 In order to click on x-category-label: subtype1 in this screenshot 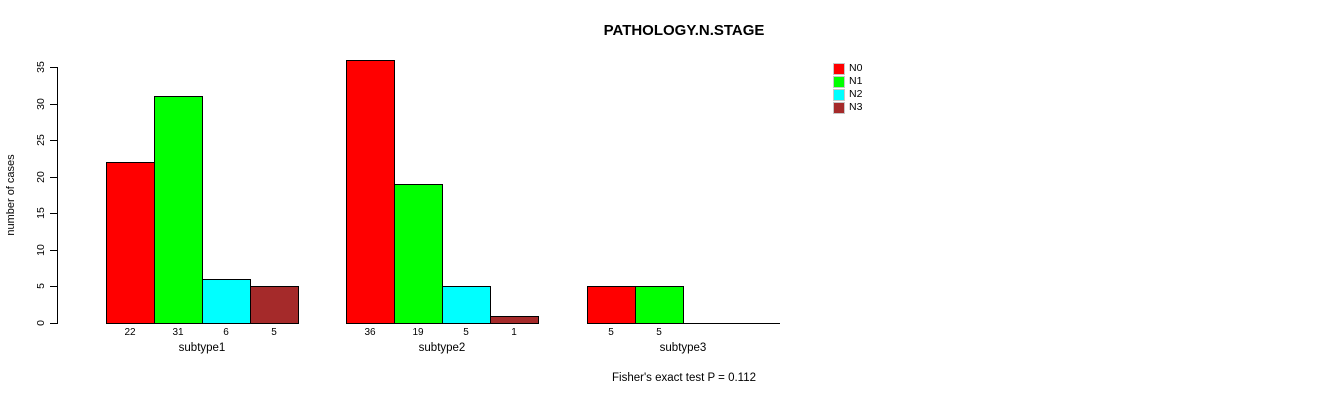, I will do `click(202, 348)`.